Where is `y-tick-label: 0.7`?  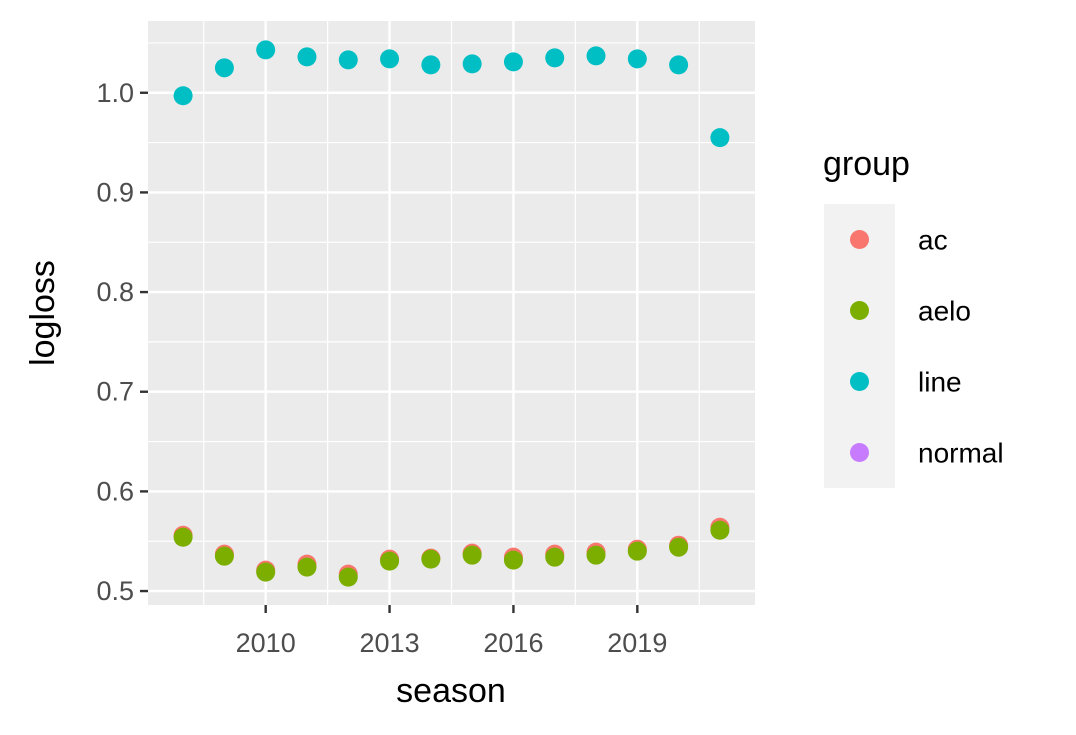
y-tick-label: 0.7 is located at coordinates (115, 392).